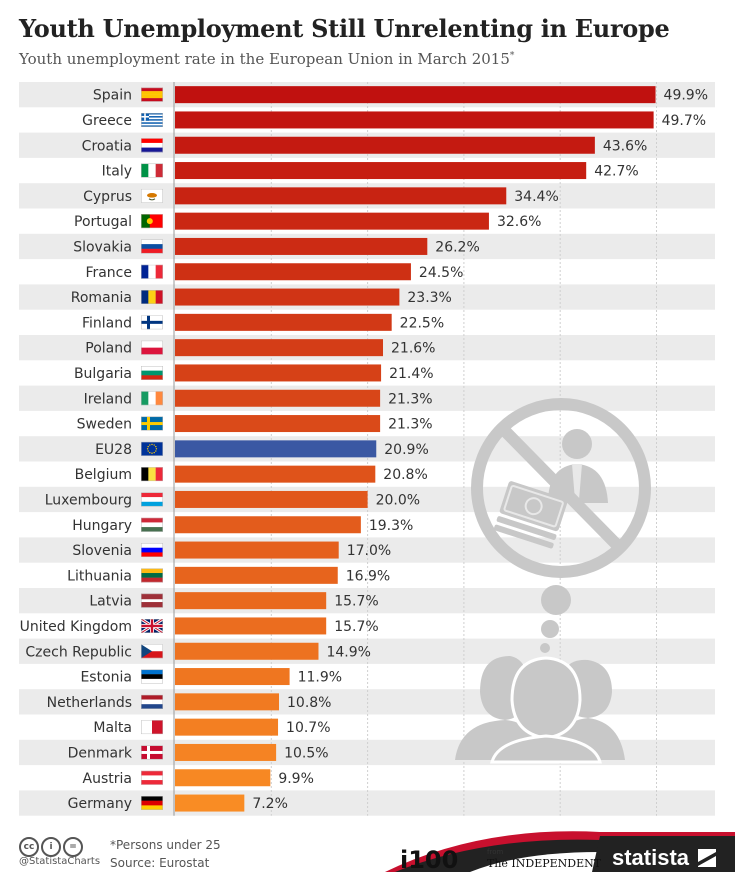 This screenshot has height=874, width=735. What do you see at coordinates (405, 475) in the screenshot?
I see `value-label: 20.8%` at bounding box center [405, 475].